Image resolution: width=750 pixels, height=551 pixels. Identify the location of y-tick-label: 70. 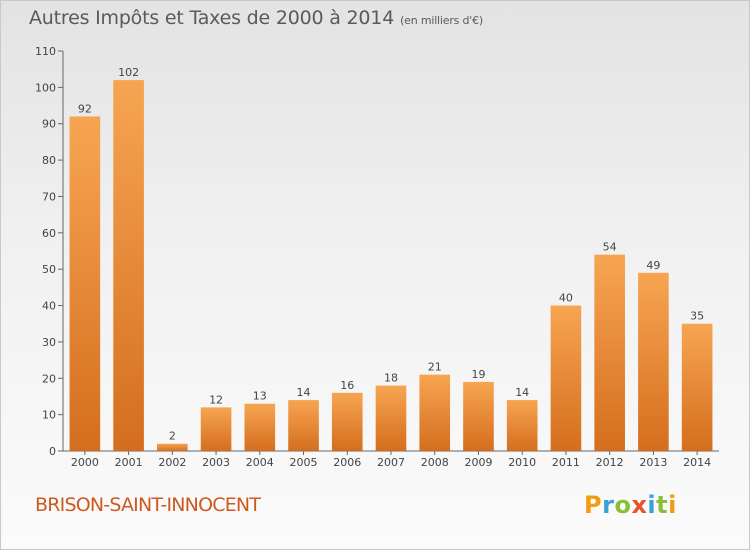
(49, 196).